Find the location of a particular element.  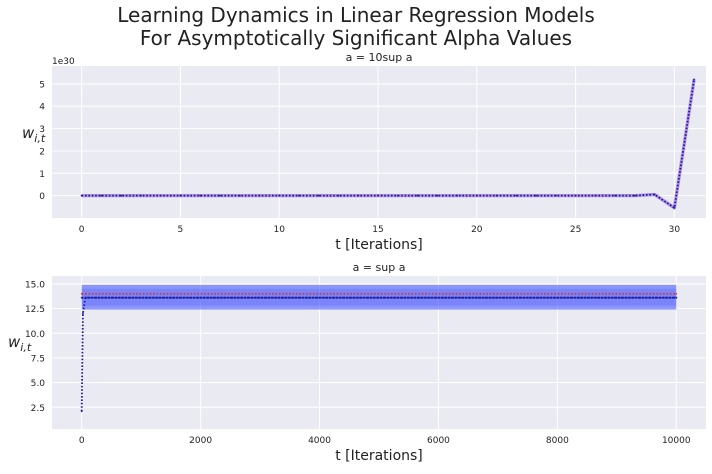

x-tick-label: 25 is located at coordinates (575, 230).